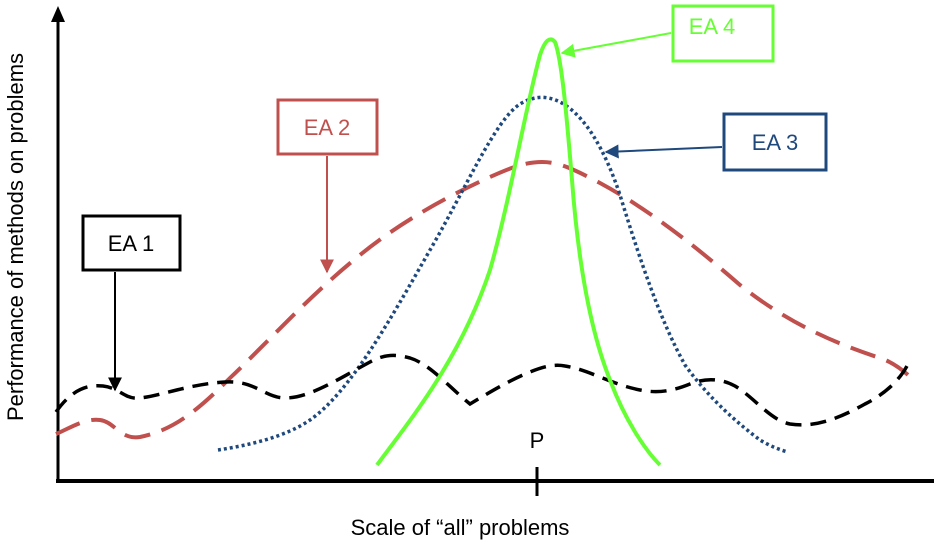 The width and height of the screenshot is (946, 554). I want to click on y-axis-label: Performance of methods on problems, so click(15, 237).